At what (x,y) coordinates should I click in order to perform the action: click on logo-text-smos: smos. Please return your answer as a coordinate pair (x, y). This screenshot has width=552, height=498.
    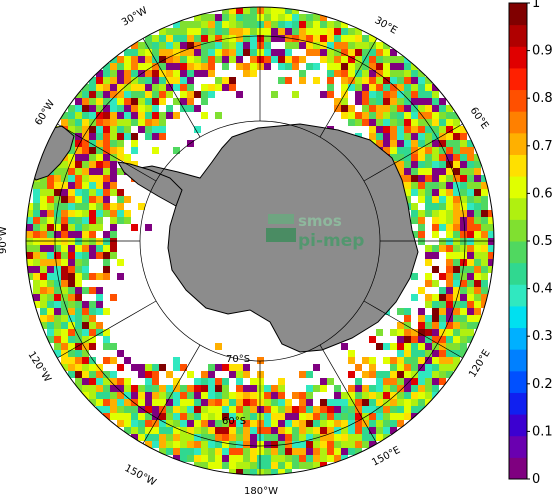
    Looking at the image, I should click on (320, 221).